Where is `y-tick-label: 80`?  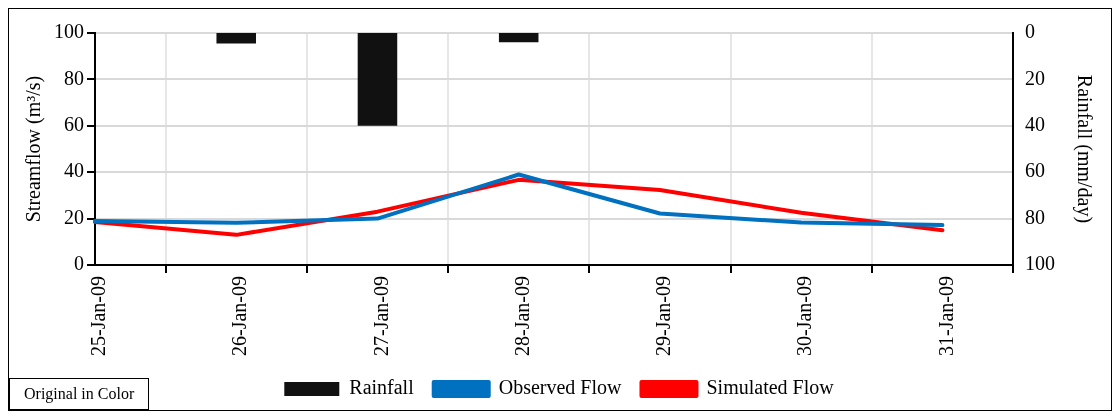
y-tick-label: 80 is located at coordinates (74, 77).